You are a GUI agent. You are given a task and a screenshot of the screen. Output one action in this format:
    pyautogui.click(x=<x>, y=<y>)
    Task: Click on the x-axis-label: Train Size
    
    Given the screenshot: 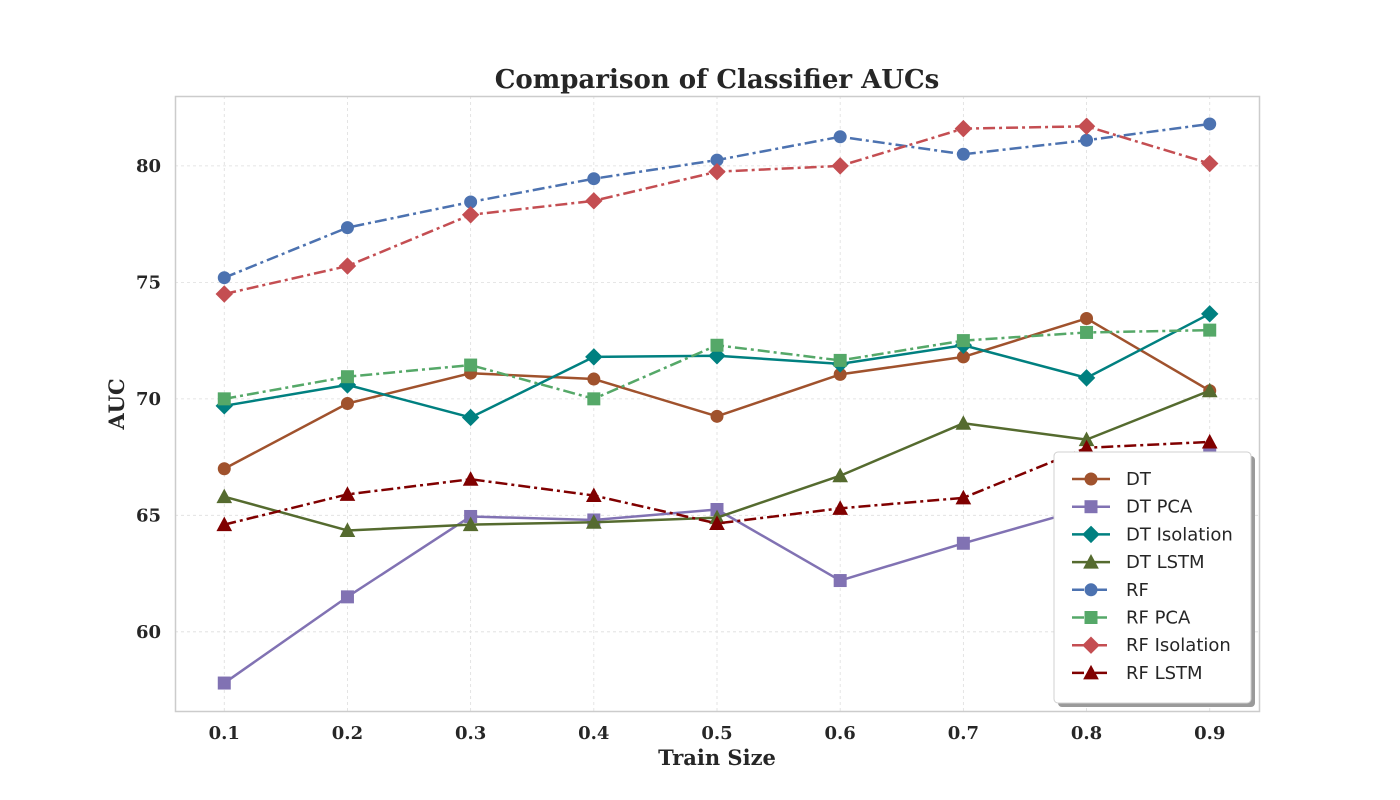 What is the action you would take?
    pyautogui.click(x=717, y=757)
    